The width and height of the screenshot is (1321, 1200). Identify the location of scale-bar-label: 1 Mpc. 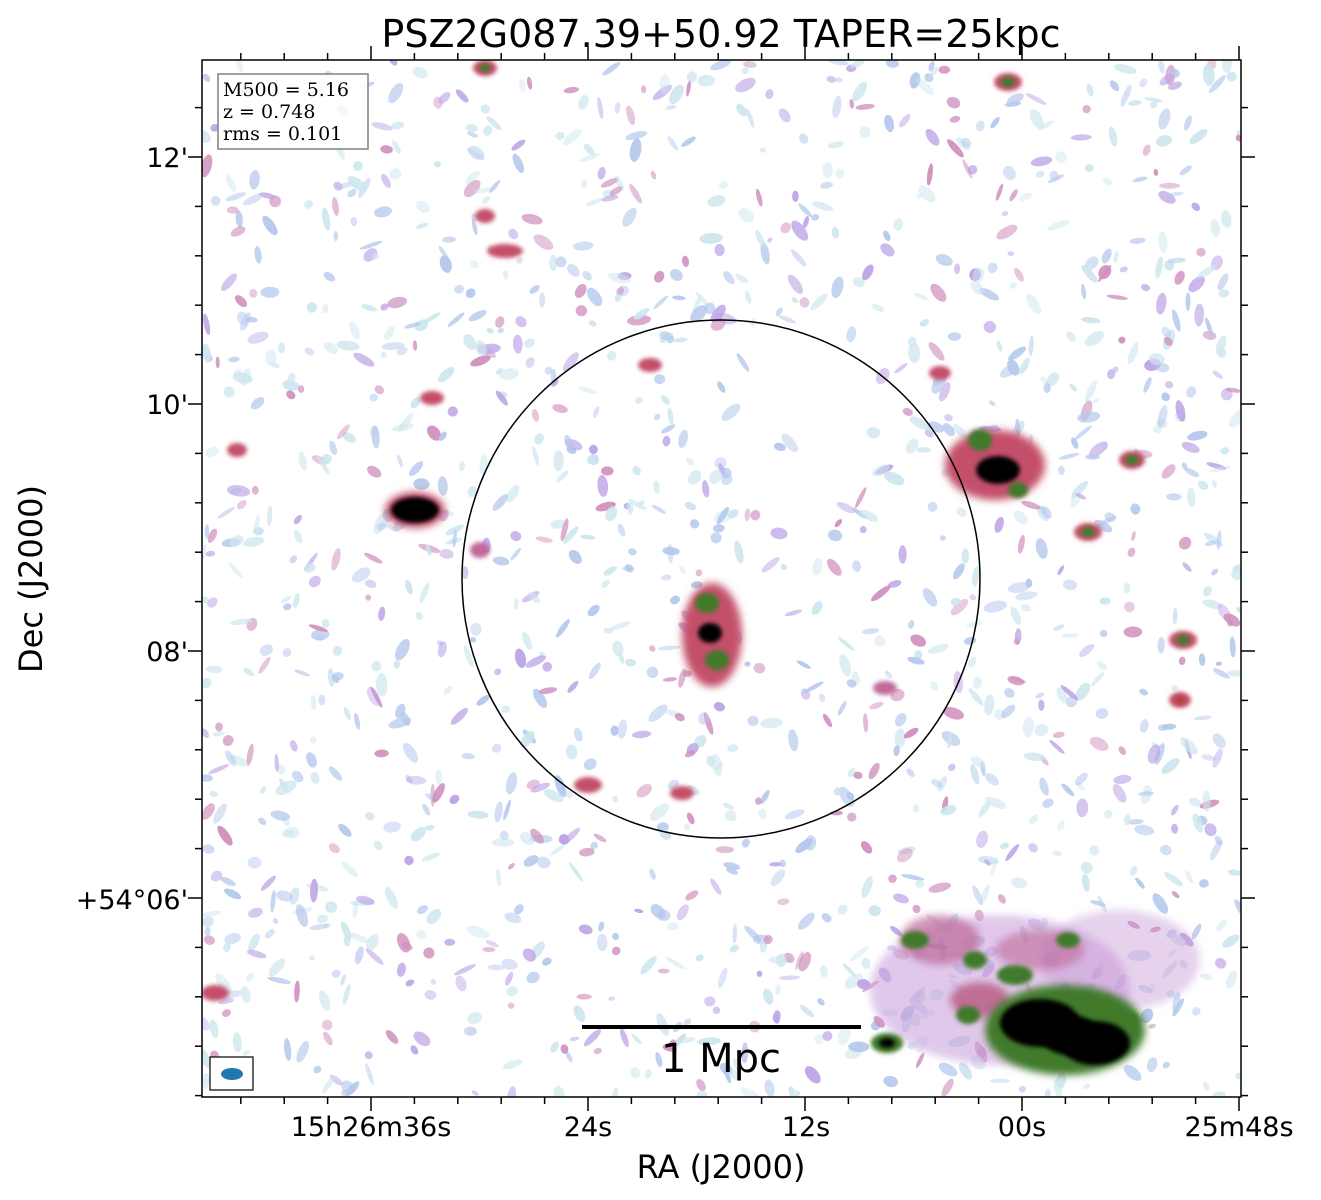
(721, 1059).